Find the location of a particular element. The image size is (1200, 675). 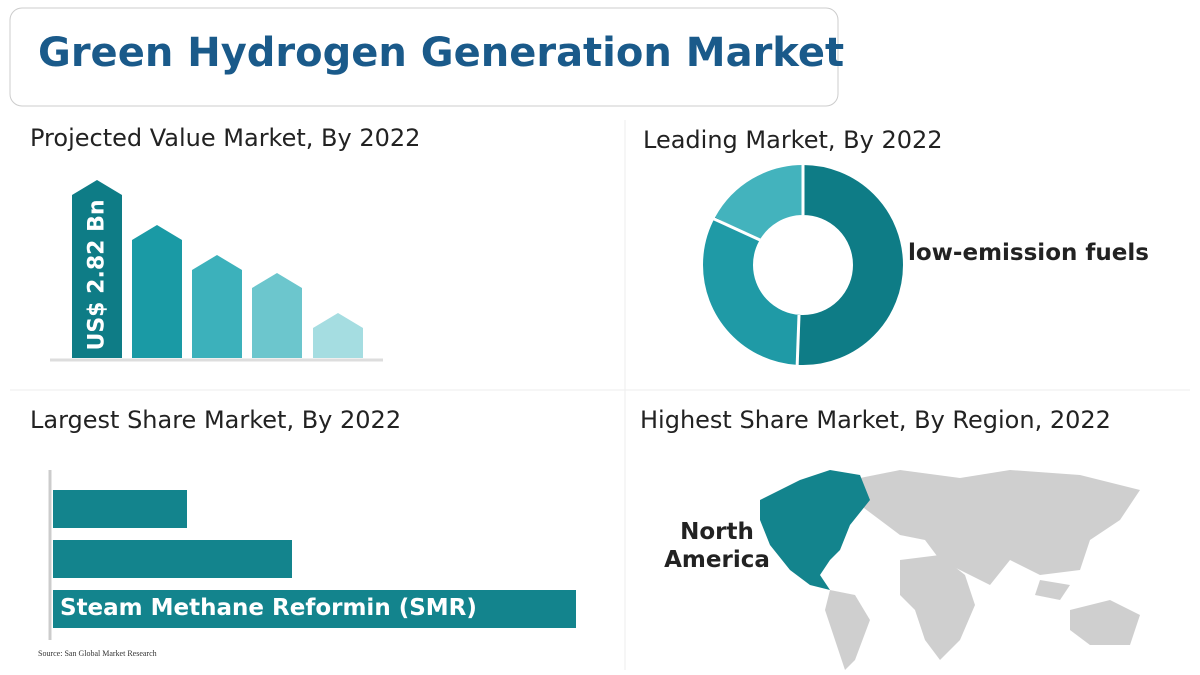

panel-title: Leading Market, By 2022 is located at coordinates (793, 140).